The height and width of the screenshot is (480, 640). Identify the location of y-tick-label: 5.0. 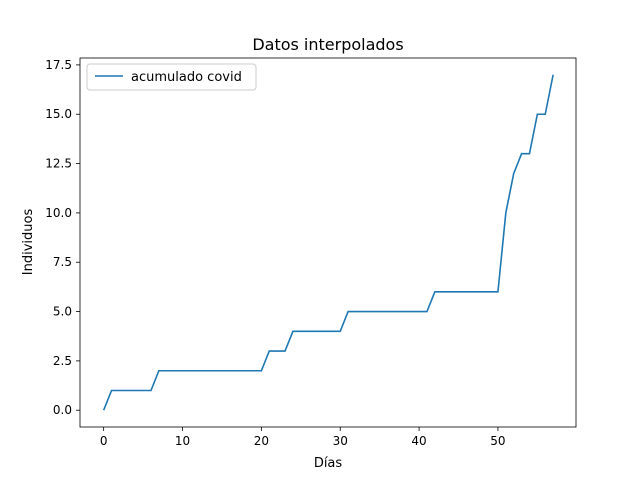
(62, 312).